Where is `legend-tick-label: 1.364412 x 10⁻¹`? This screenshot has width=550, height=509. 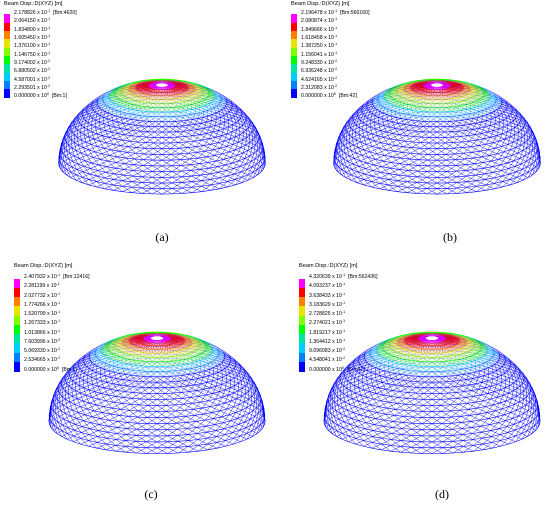
legend-tick-label: 1.364412 x 10⁻¹ is located at coordinates (327, 341).